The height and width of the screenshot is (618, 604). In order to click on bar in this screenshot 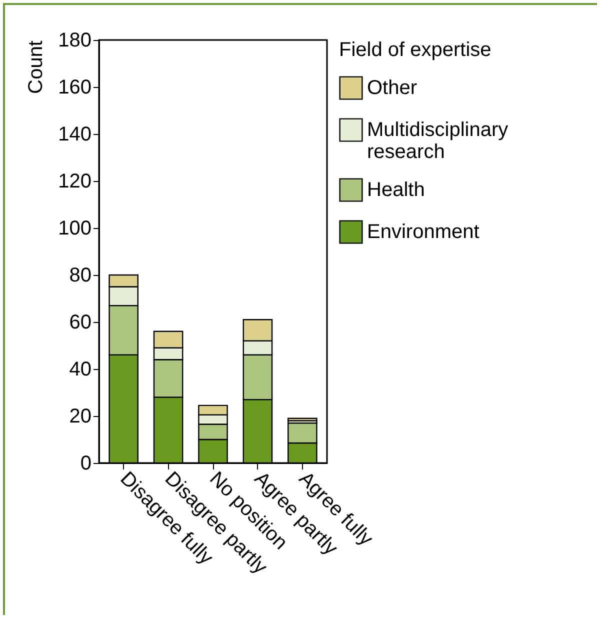, I will do `click(303, 420)`.